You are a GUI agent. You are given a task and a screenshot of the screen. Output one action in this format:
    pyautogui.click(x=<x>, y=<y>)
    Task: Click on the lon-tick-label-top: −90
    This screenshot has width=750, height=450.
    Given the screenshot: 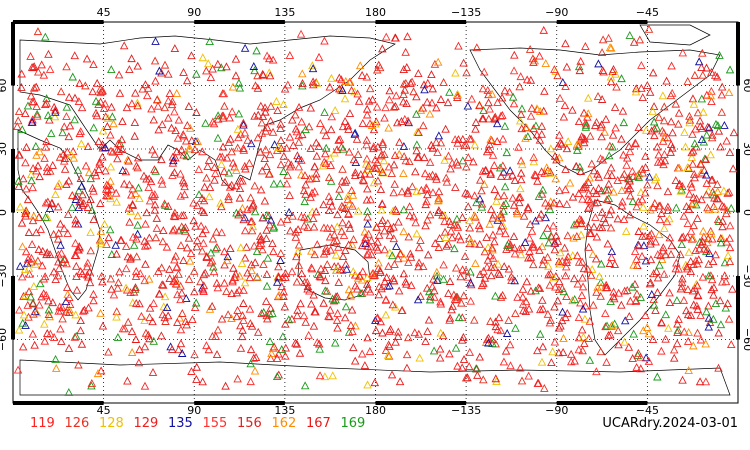 What is the action you would take?
    pyautogui.click(x=556, y=12)
    